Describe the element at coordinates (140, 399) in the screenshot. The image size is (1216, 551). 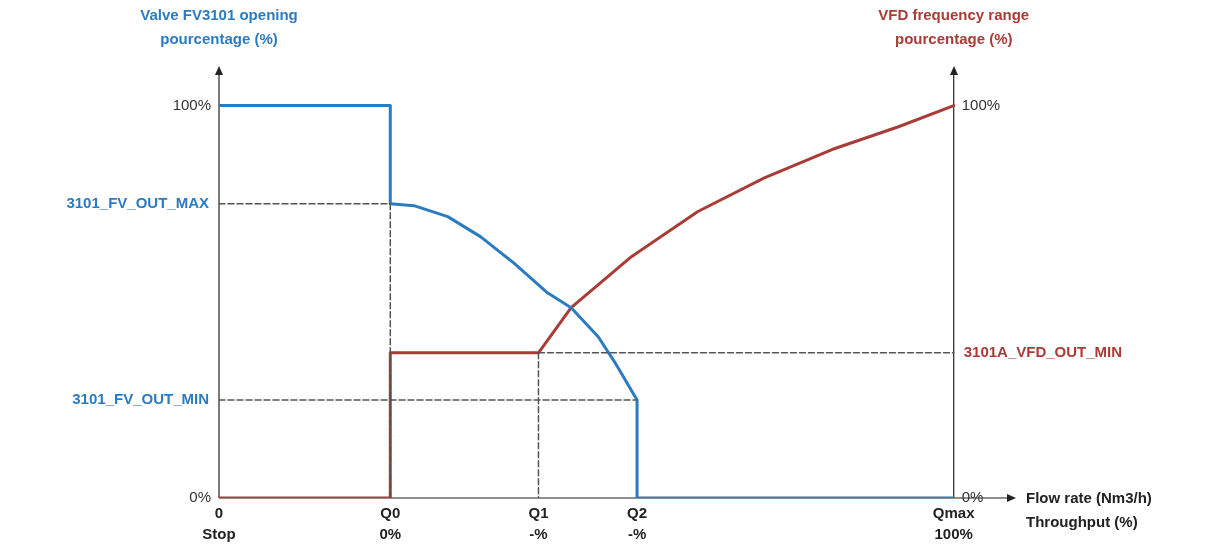
I see `annotation: 3101_FV_OUT_MIN` at that location.